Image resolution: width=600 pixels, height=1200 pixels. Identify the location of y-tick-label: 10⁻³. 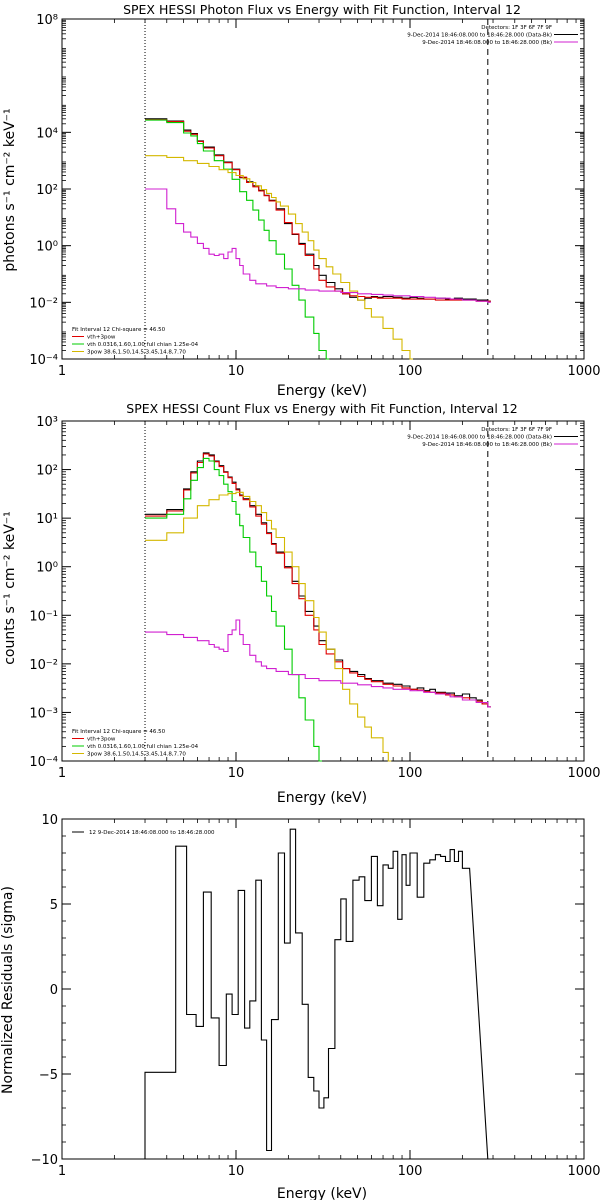
(43, 713).